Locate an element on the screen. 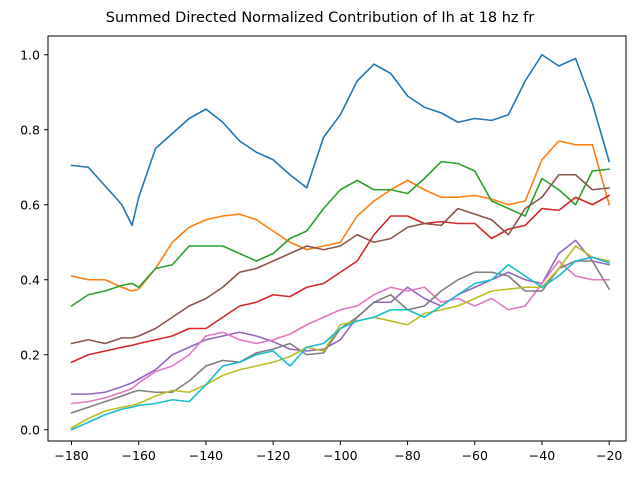 The height and width of the screenshot is (480, 640). y-tick-label: 1.0 is located at coordinates (30, 54).